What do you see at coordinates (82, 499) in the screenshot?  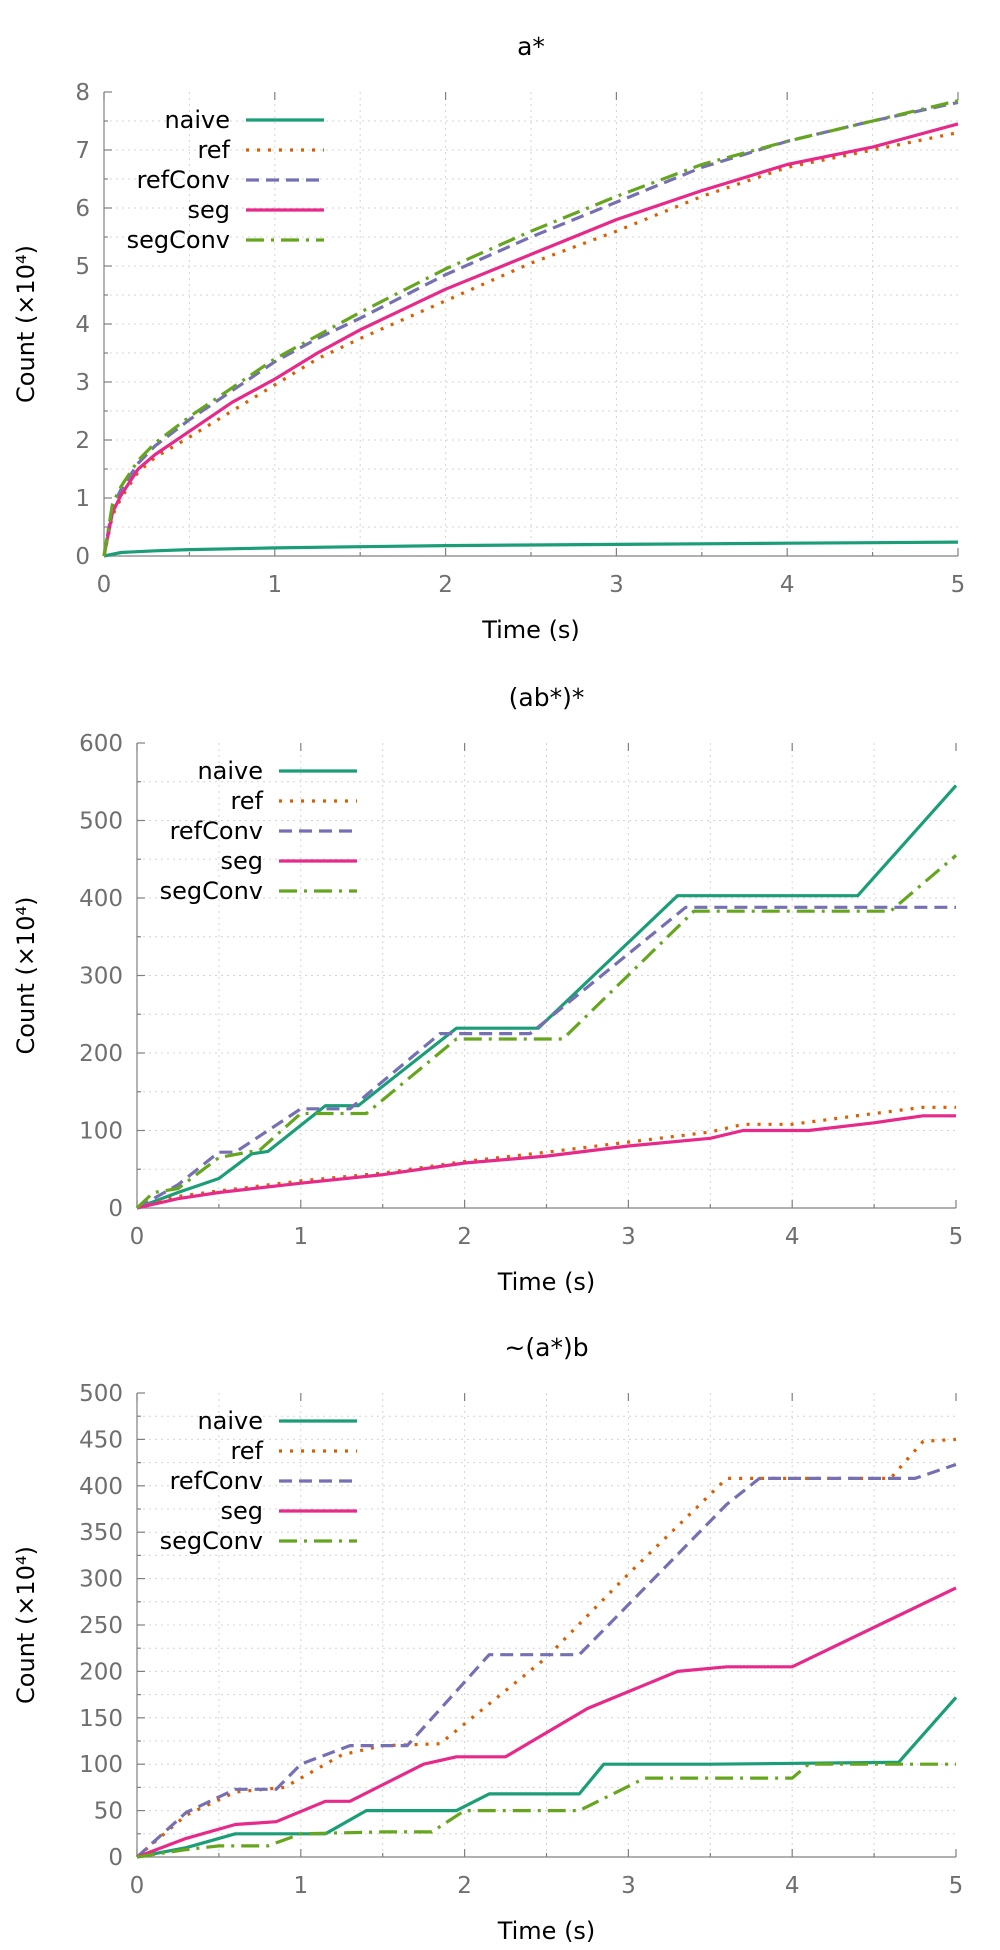 I see `y-tick-label: 1` at bounding box center [82, 499].